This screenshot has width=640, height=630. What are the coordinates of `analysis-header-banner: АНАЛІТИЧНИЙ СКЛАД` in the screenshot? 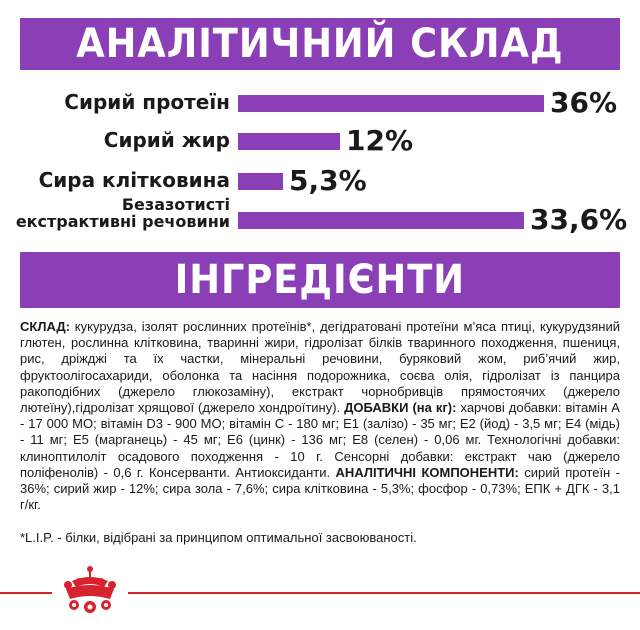 It's located at (320, 44).